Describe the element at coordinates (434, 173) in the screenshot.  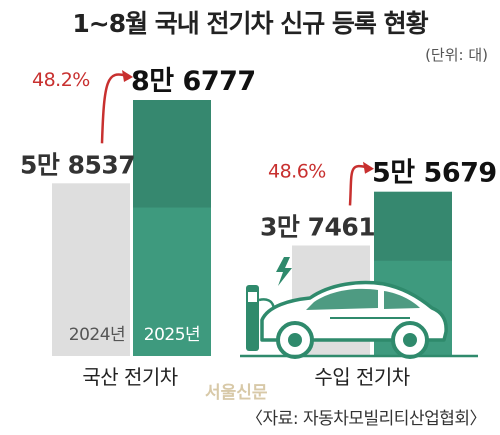
I see `value-label-2025: 5만 5679` at that location.